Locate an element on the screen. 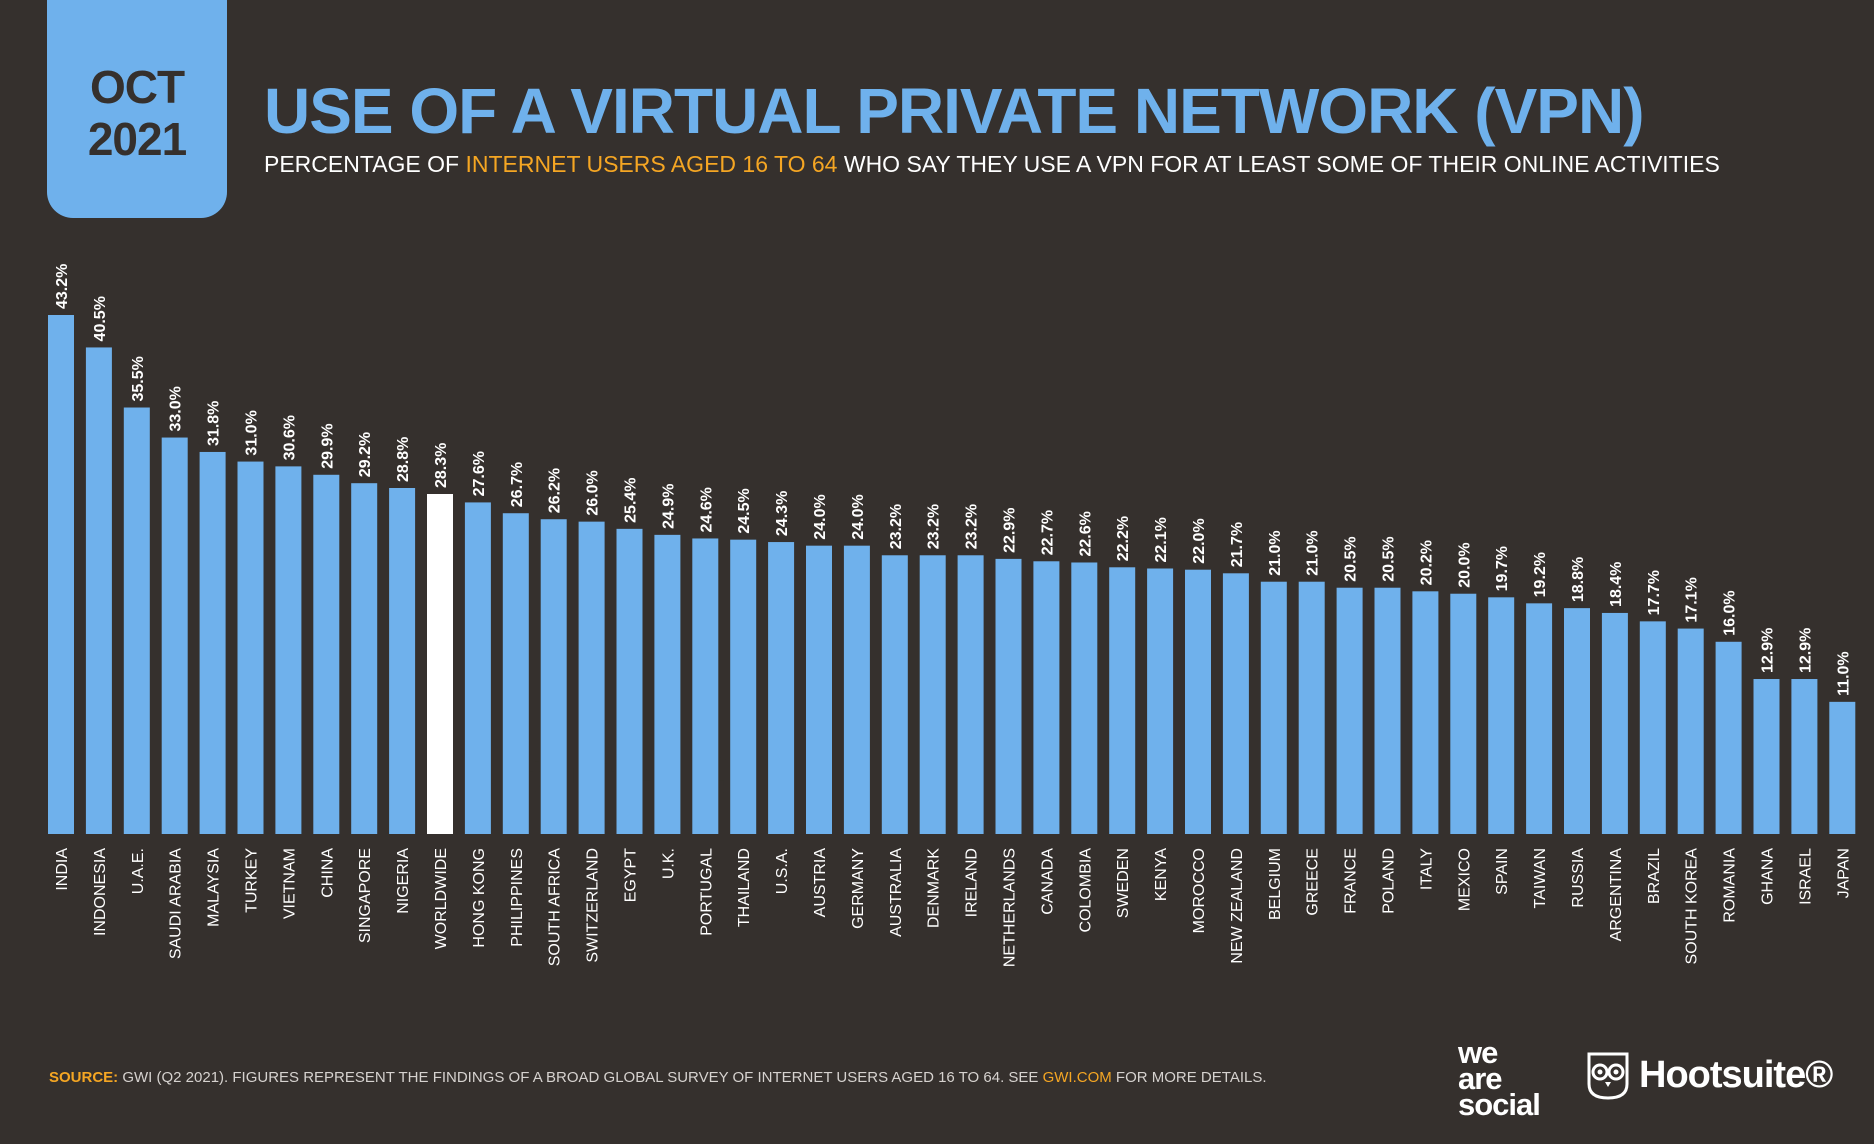 This screenshot has height=1144, width=1874. value-label: 40.5% is located at coordinates (100, 318).